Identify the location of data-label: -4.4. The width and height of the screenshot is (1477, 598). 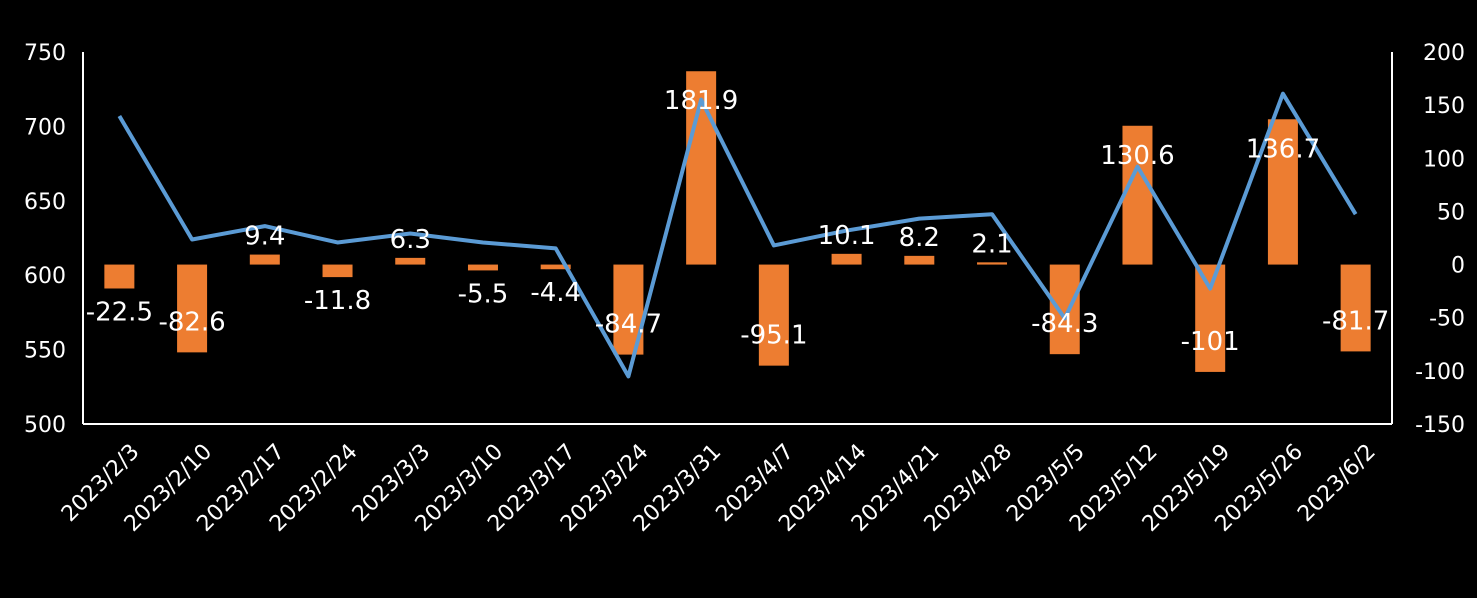
(555, 293).